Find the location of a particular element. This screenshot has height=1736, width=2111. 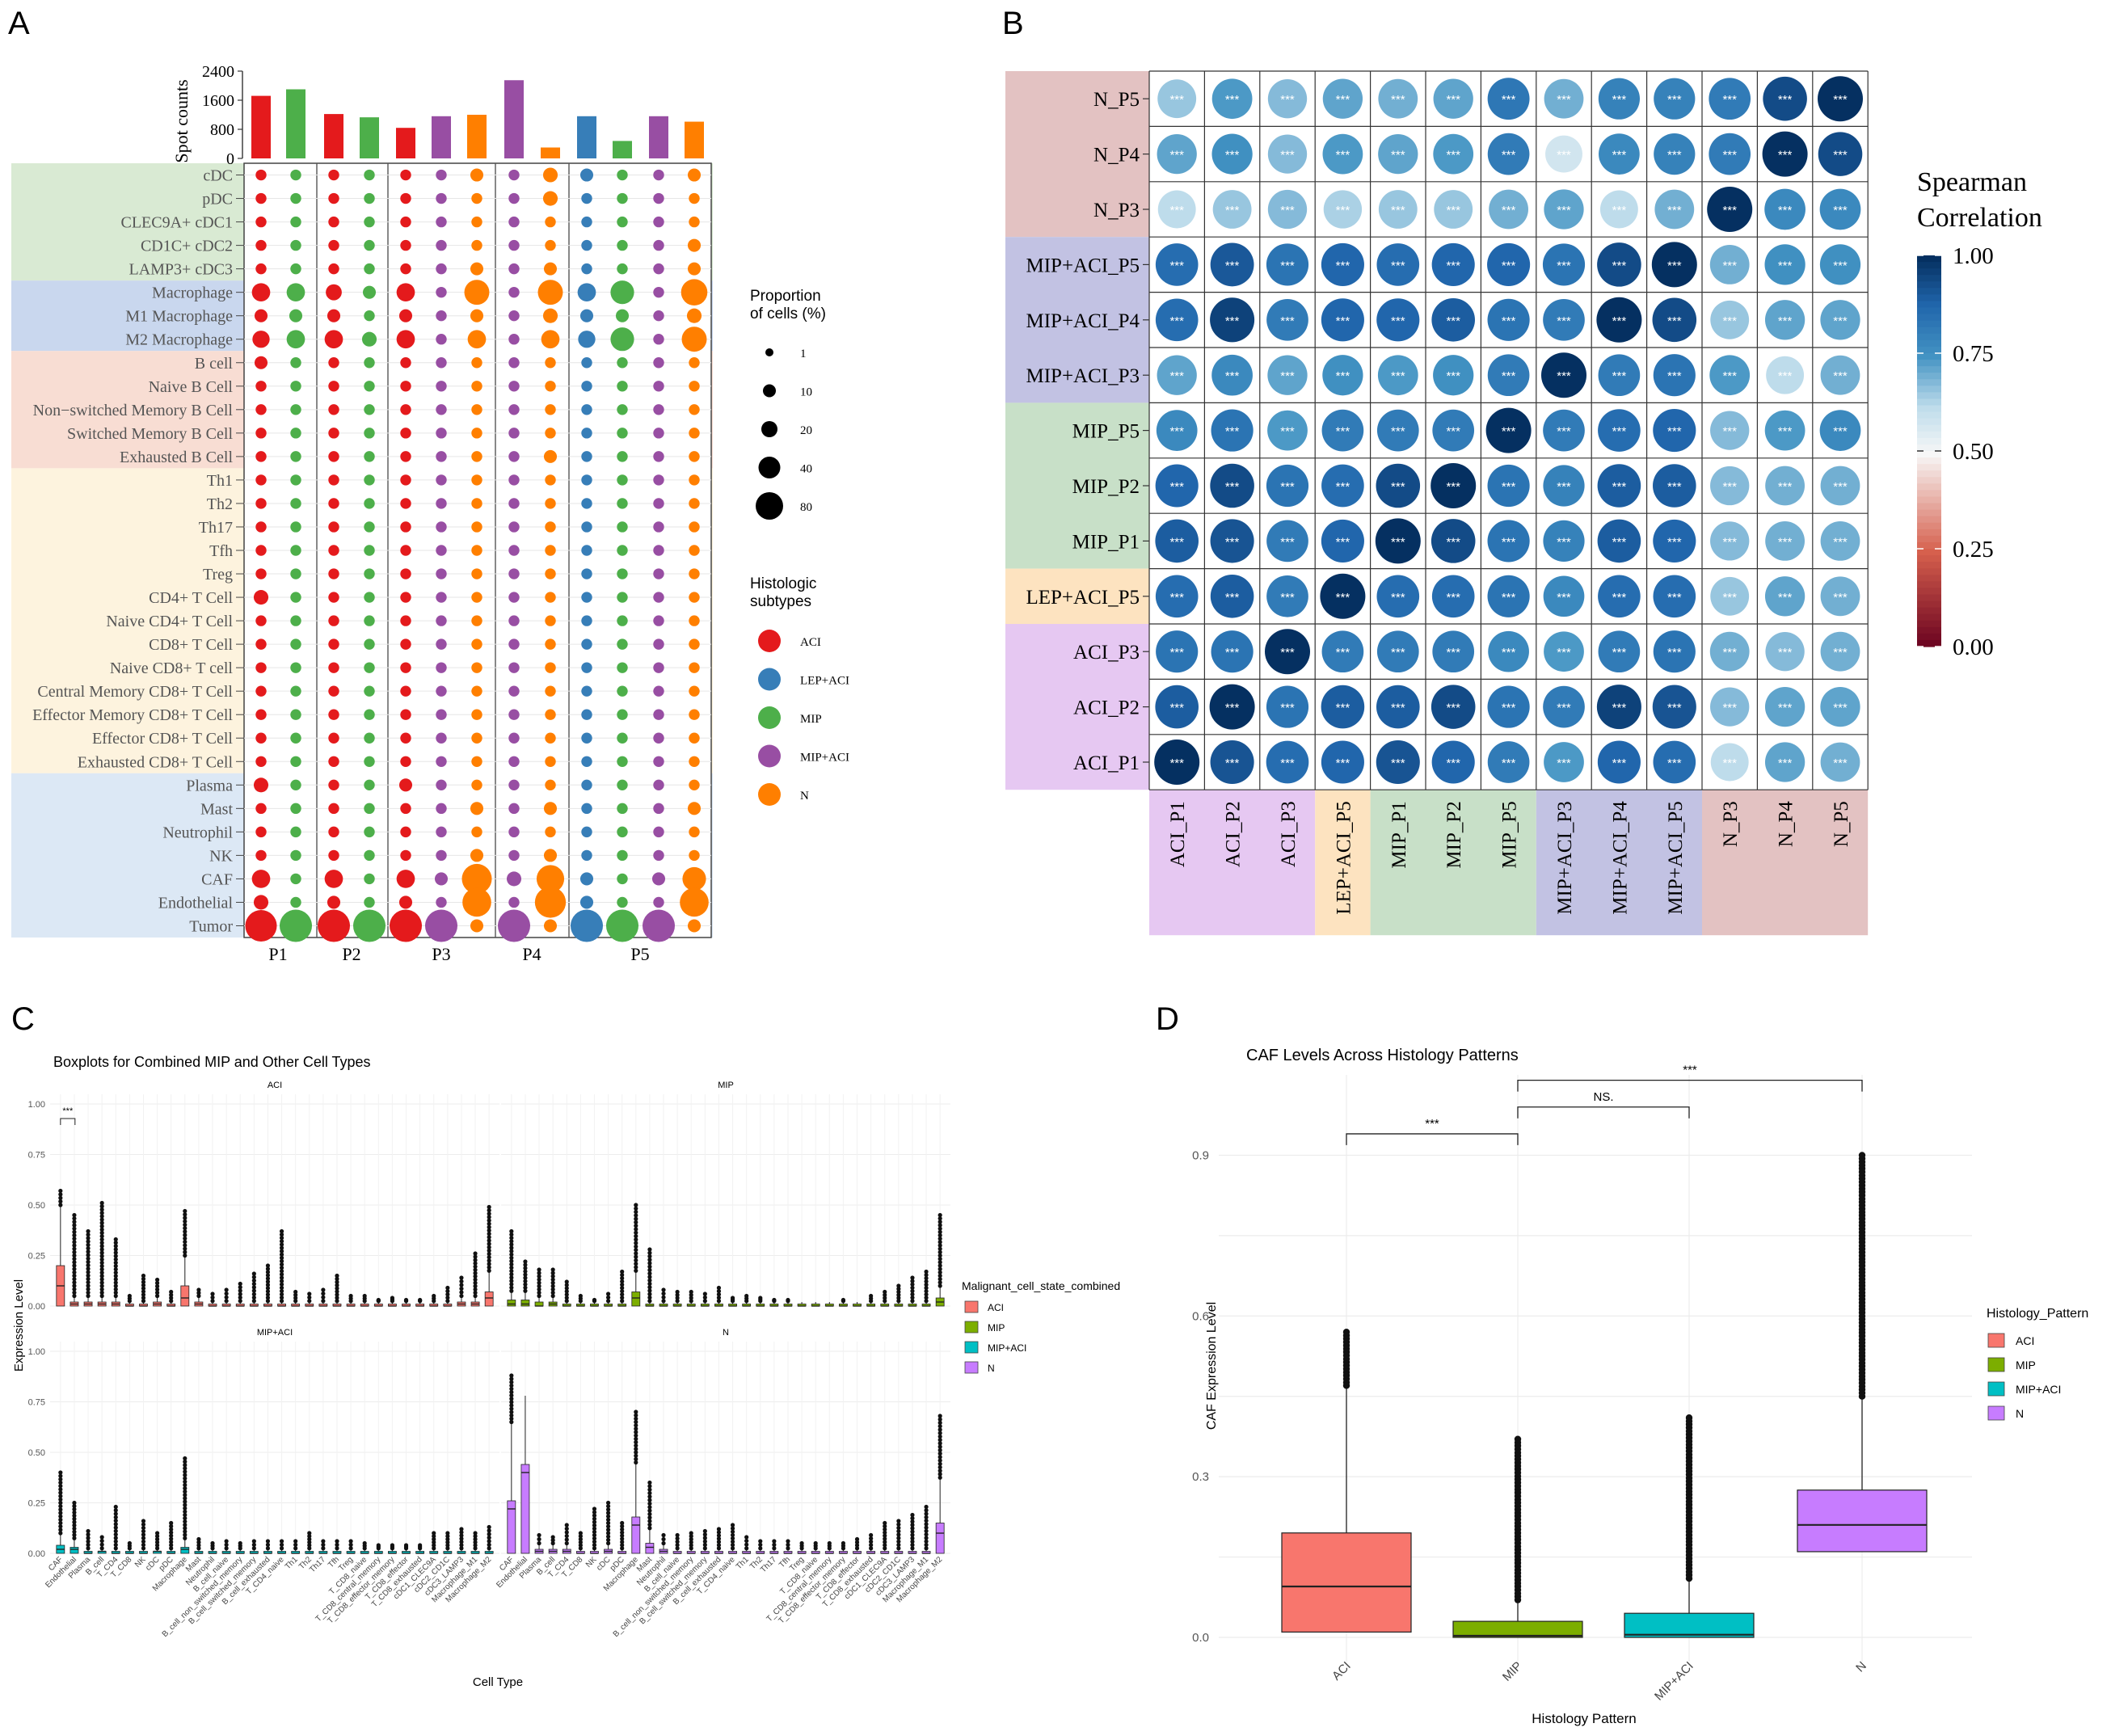

col-label: ACI_P1 is located at coordinates (1178, 834).